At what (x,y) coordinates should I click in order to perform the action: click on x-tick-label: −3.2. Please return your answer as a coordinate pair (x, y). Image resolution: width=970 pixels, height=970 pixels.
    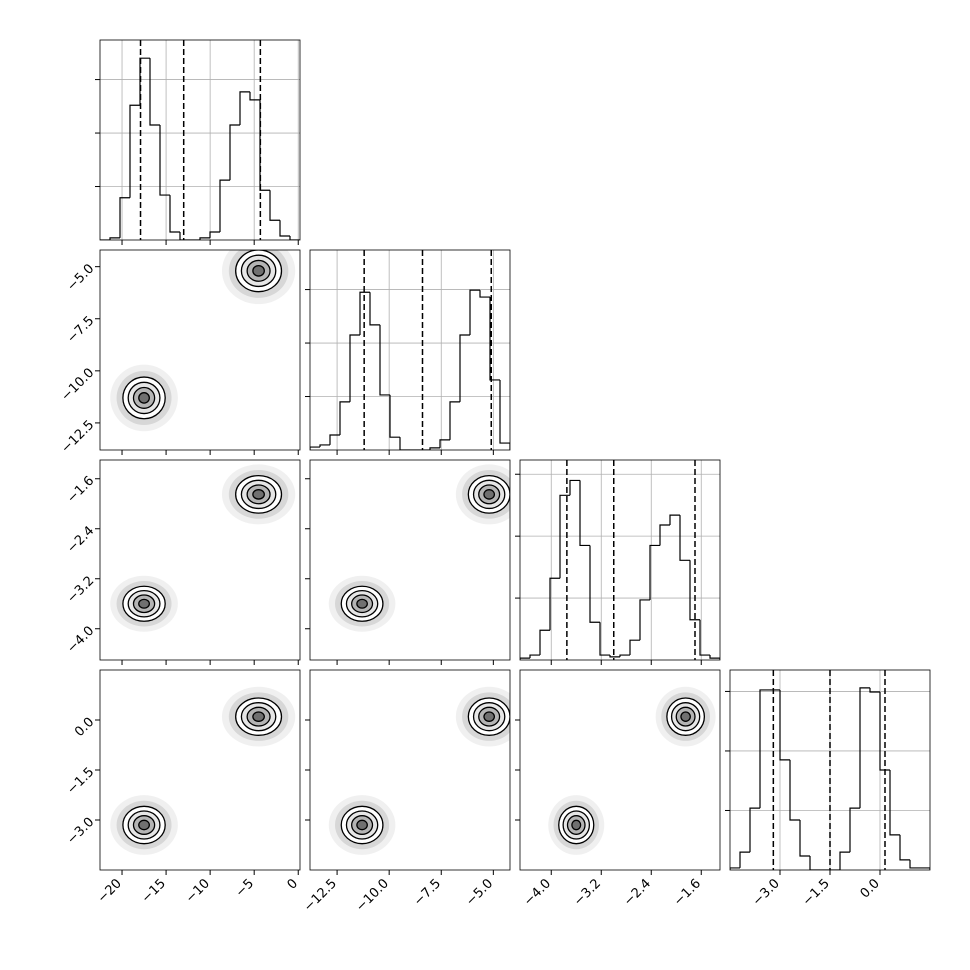
    Looking at the image, I should click on (587, 892).